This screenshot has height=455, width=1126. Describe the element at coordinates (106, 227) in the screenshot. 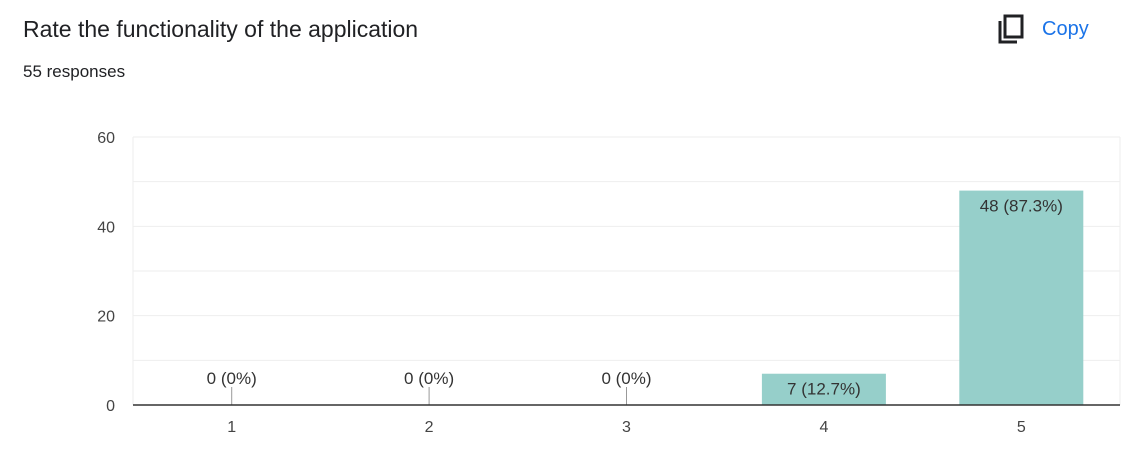

I see `y-tick-label: 40` at that location.